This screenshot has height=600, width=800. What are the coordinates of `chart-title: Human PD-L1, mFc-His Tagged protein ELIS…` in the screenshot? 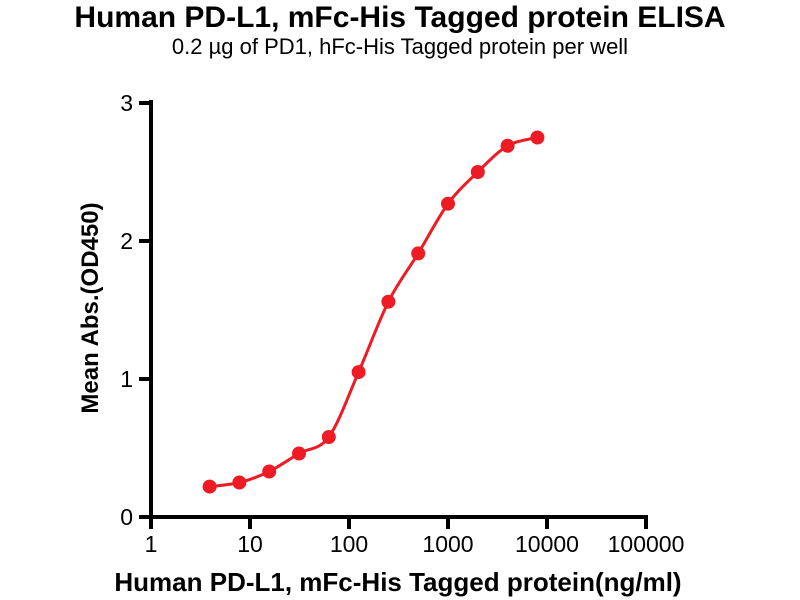 It's located at (400, 17).